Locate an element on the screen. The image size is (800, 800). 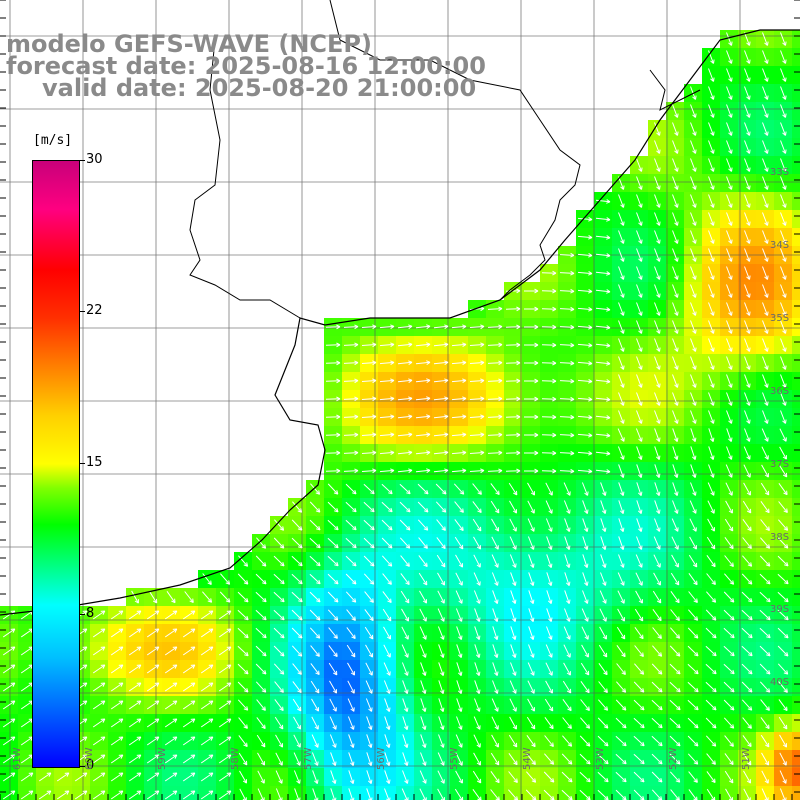
latitude-label: 37S is located at coordinates (780, 464).